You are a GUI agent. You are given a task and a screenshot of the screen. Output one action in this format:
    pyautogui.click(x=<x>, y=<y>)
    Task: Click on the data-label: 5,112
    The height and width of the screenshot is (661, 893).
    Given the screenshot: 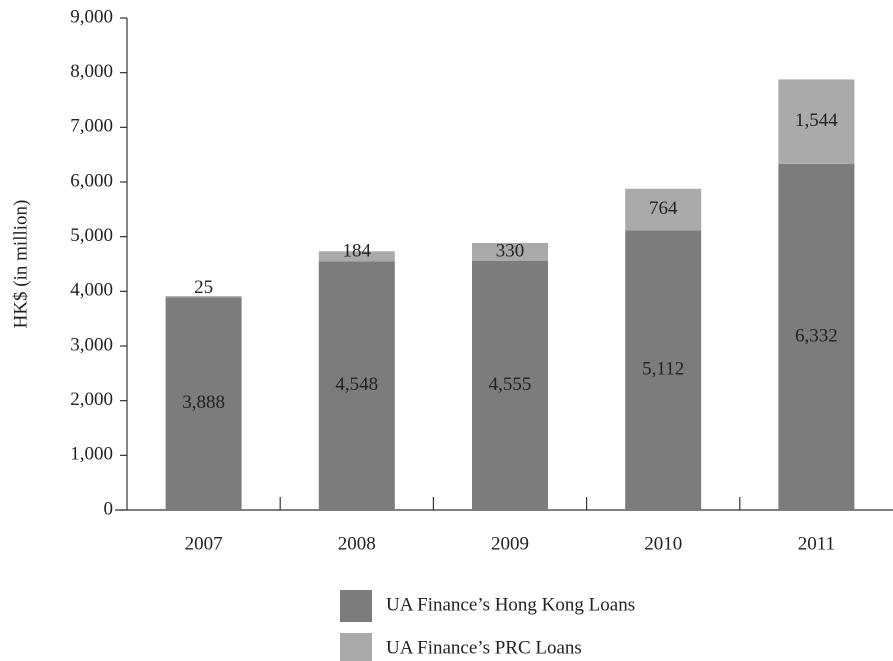 What is the action you would take?
    pyautogui.click(x=663, y=369)
    